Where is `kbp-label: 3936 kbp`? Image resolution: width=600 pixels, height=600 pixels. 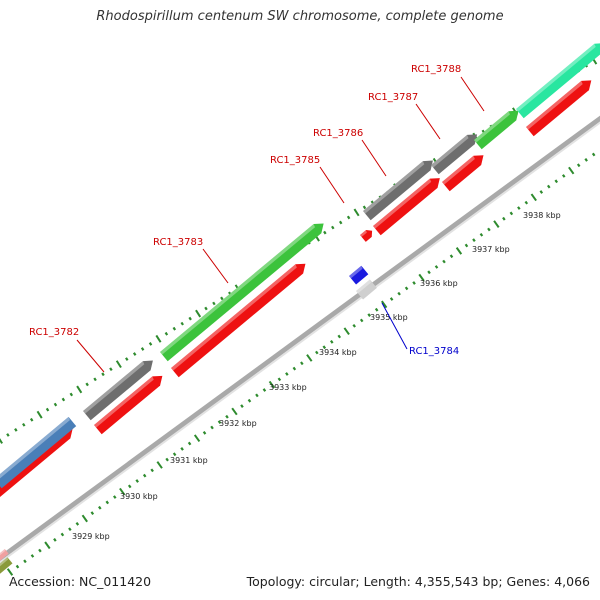
kbp-label: 3936 kbp is located at coordinates (439, 283).